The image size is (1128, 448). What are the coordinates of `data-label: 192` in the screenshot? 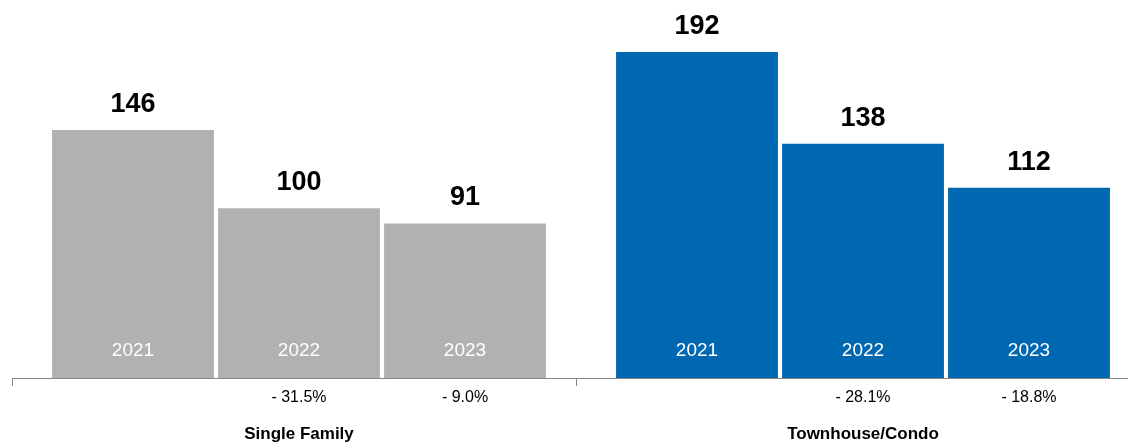 It's located at (697, 24).